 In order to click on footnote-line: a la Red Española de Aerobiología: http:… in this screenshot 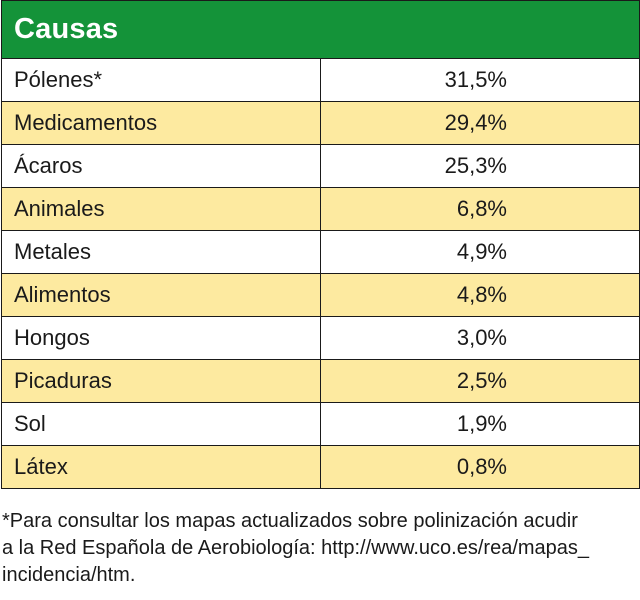, I will do `click(296, 548)`.